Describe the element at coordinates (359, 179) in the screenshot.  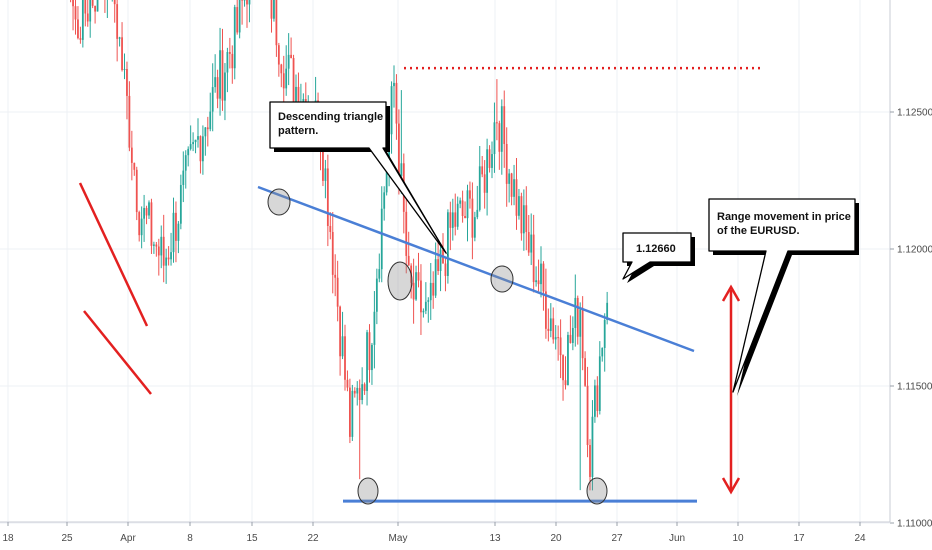
I see `triangle-callout: Descending triangle pattern.` at that location.